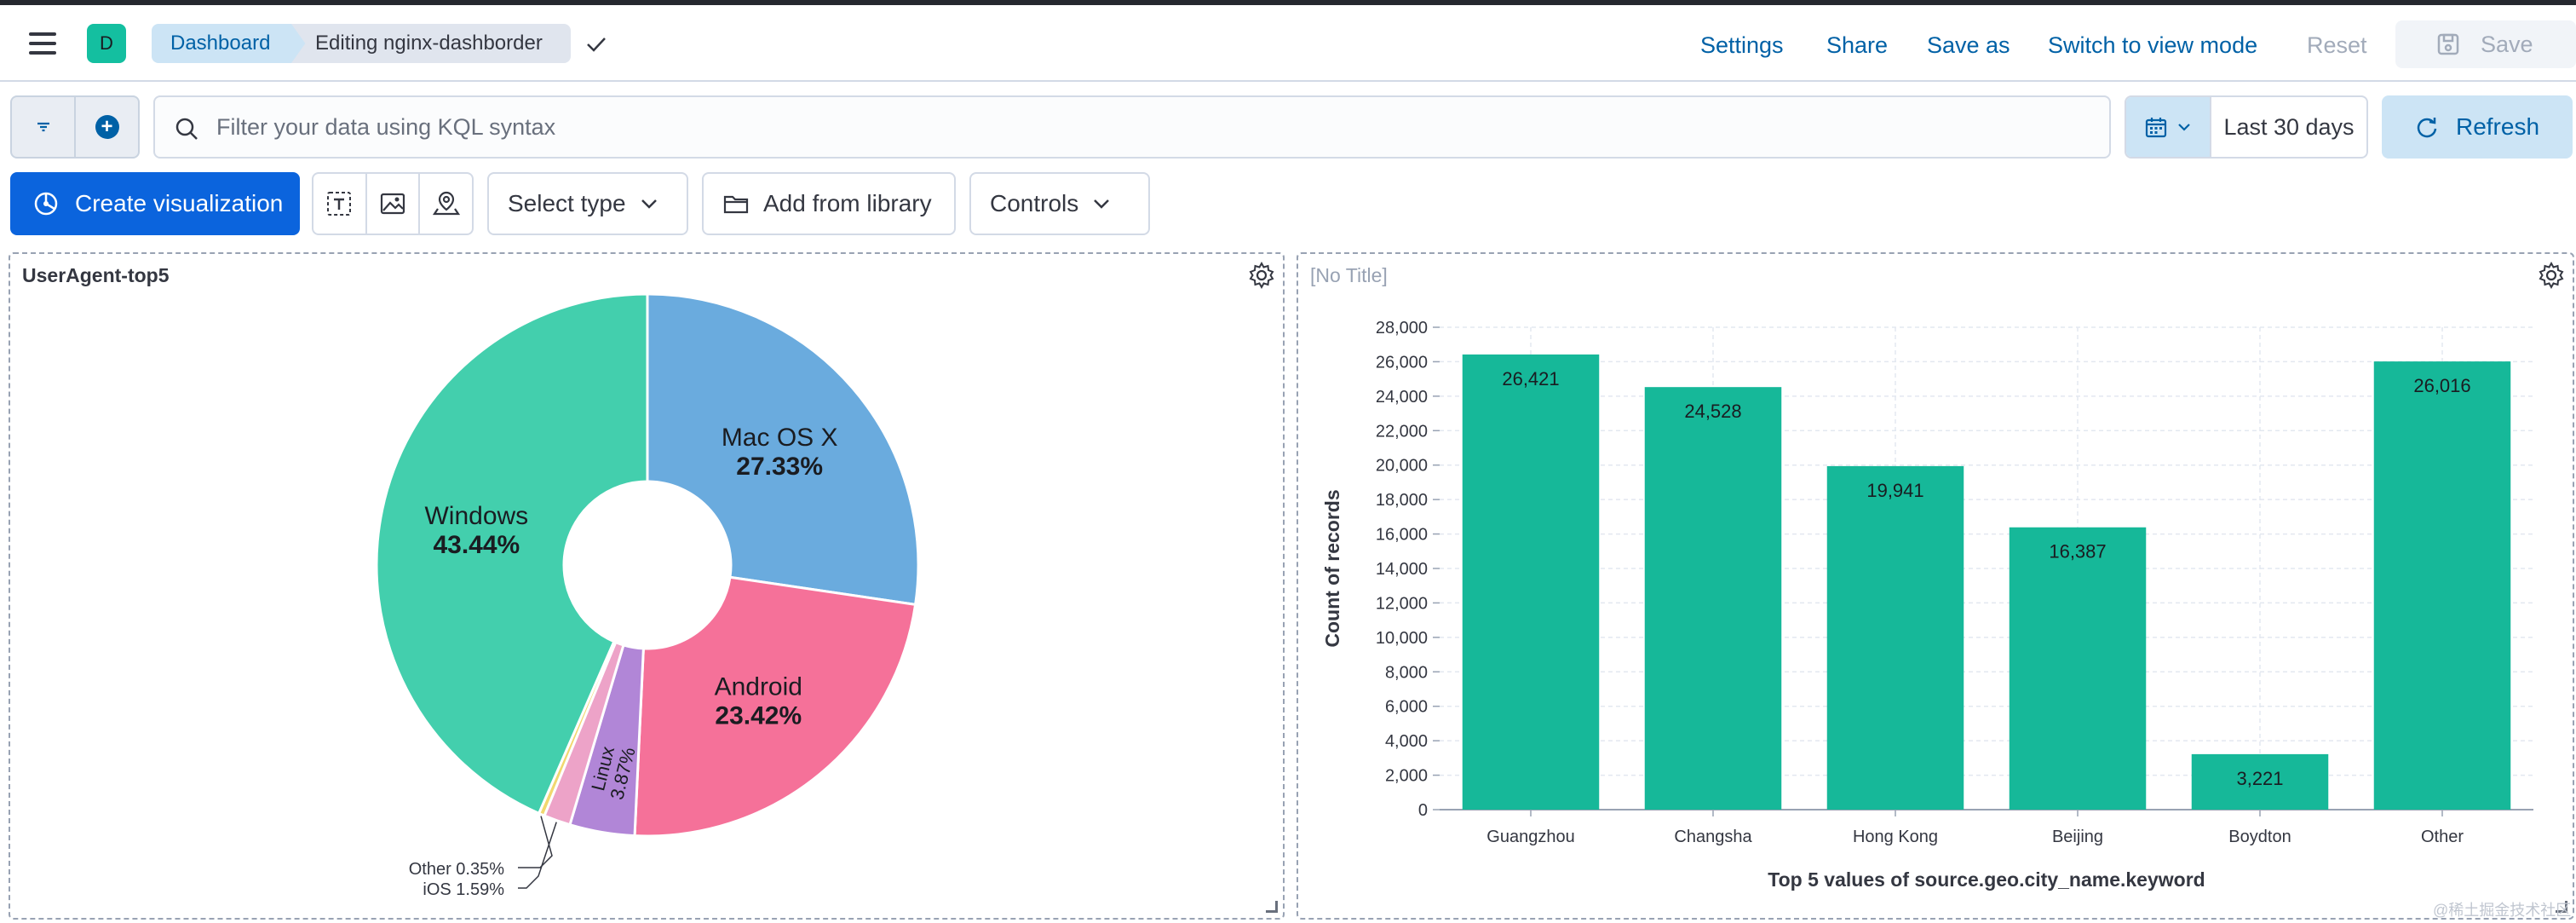 Image resolution: width=2576 pixels, height=923 pixels. I want to click on folder-icon, so click(736, 204).